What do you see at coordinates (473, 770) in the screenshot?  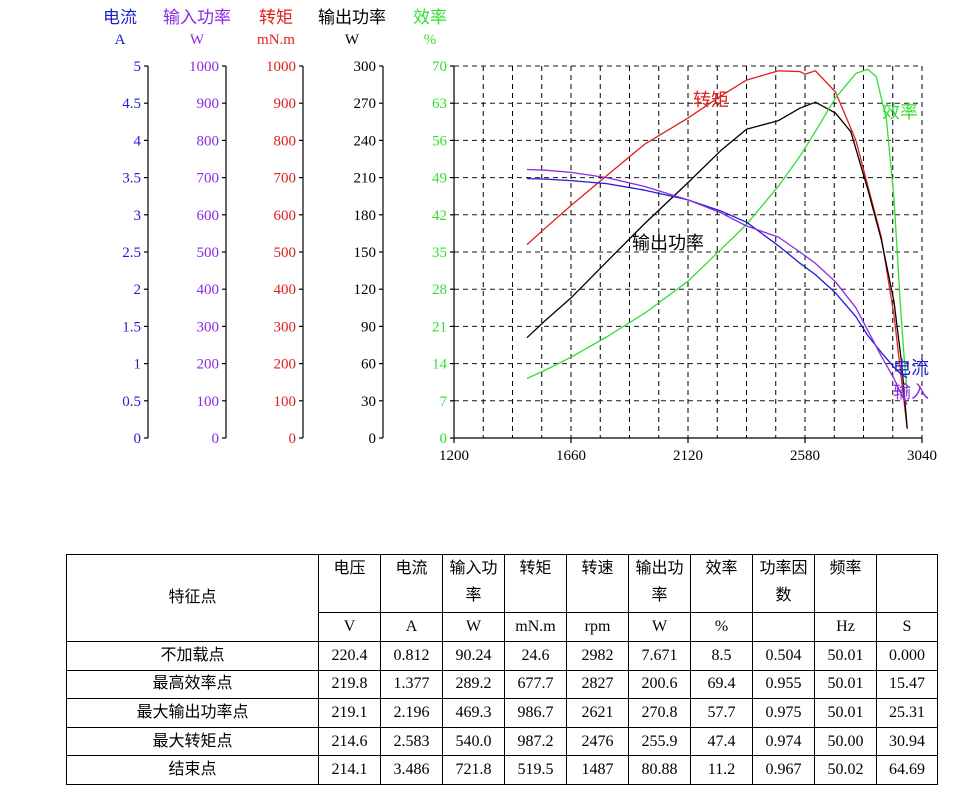 I see `table-cell: 721.8` at bounding box center [473, 770].